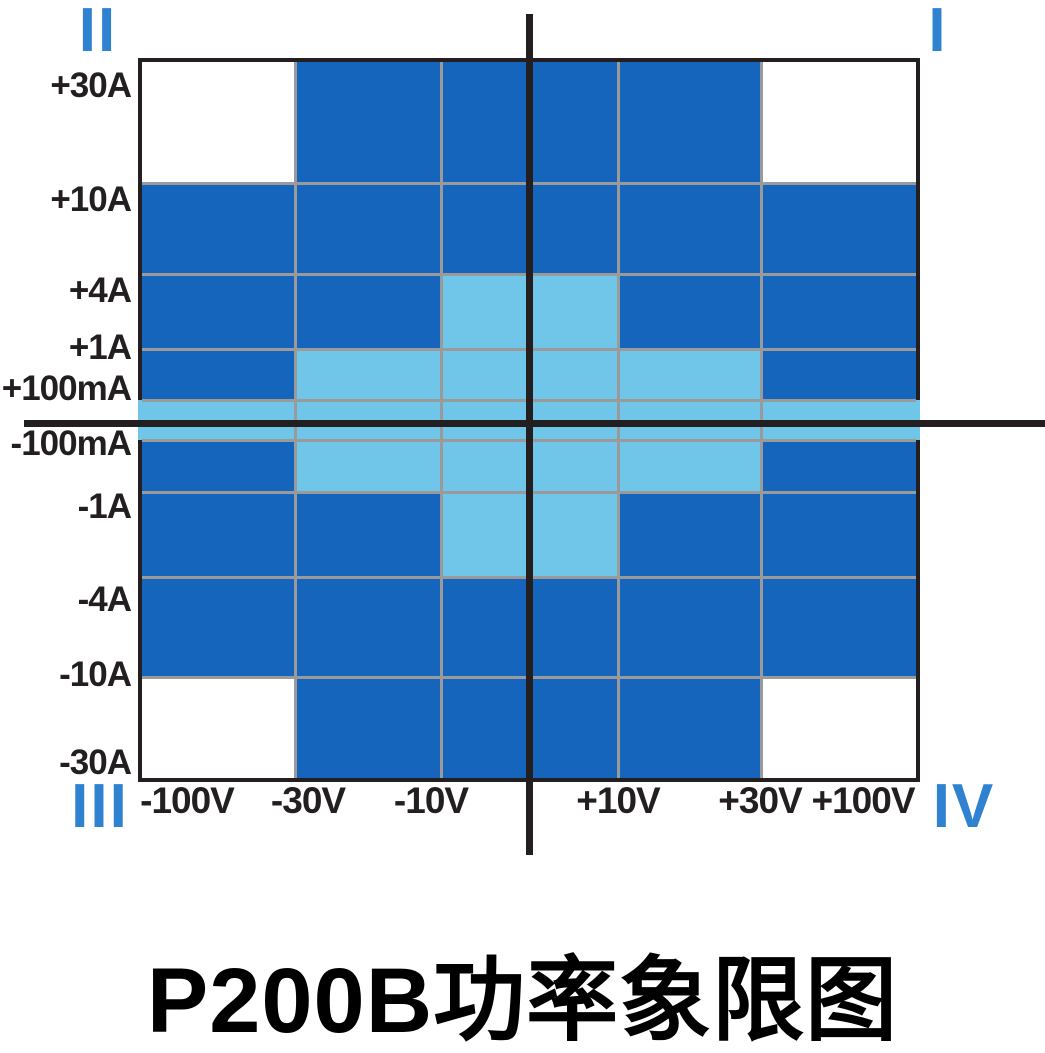  Describe the element at coordinates (964, 806) in the screenshot. I see `quadrant-iv-label: IV` at that location.